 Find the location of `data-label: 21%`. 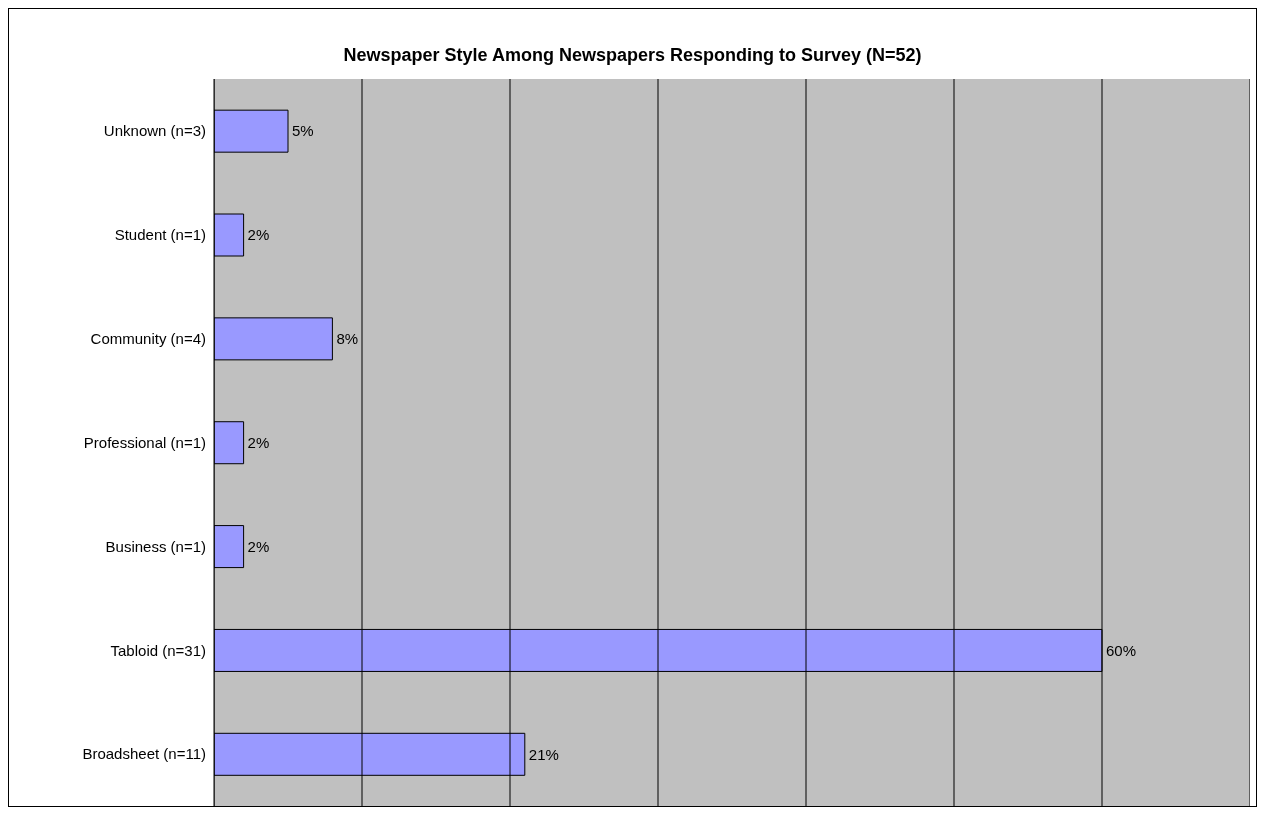

data-label: 21% is located at coordinates (543, 754).